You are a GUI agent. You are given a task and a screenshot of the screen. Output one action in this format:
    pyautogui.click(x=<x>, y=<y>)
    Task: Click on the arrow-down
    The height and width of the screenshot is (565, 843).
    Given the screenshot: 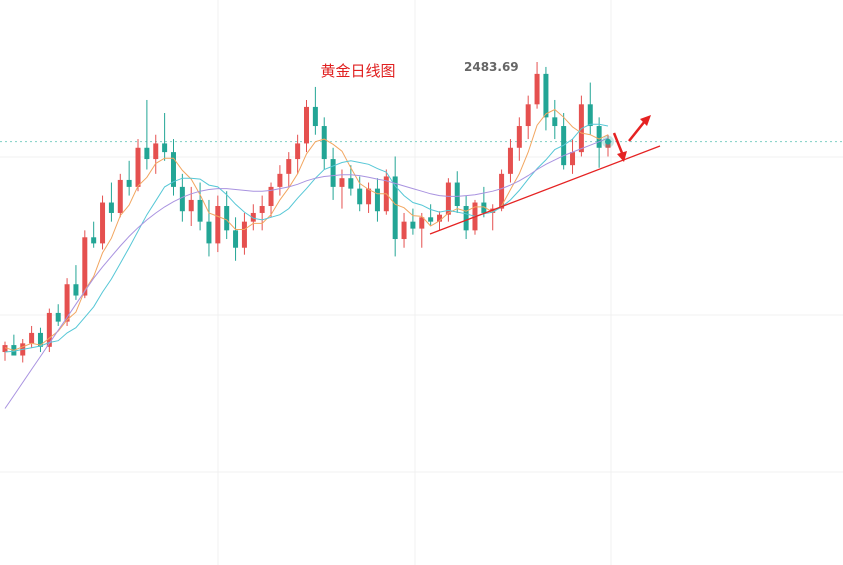 What is the action you would take?
    pyautogui.click(x=619, y=147)
    